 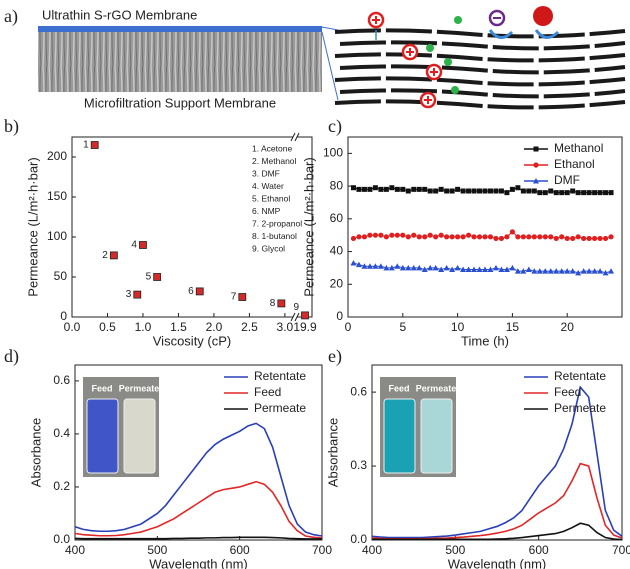 I want to click on y-tick-label: 0, so click(x=339, y=316).